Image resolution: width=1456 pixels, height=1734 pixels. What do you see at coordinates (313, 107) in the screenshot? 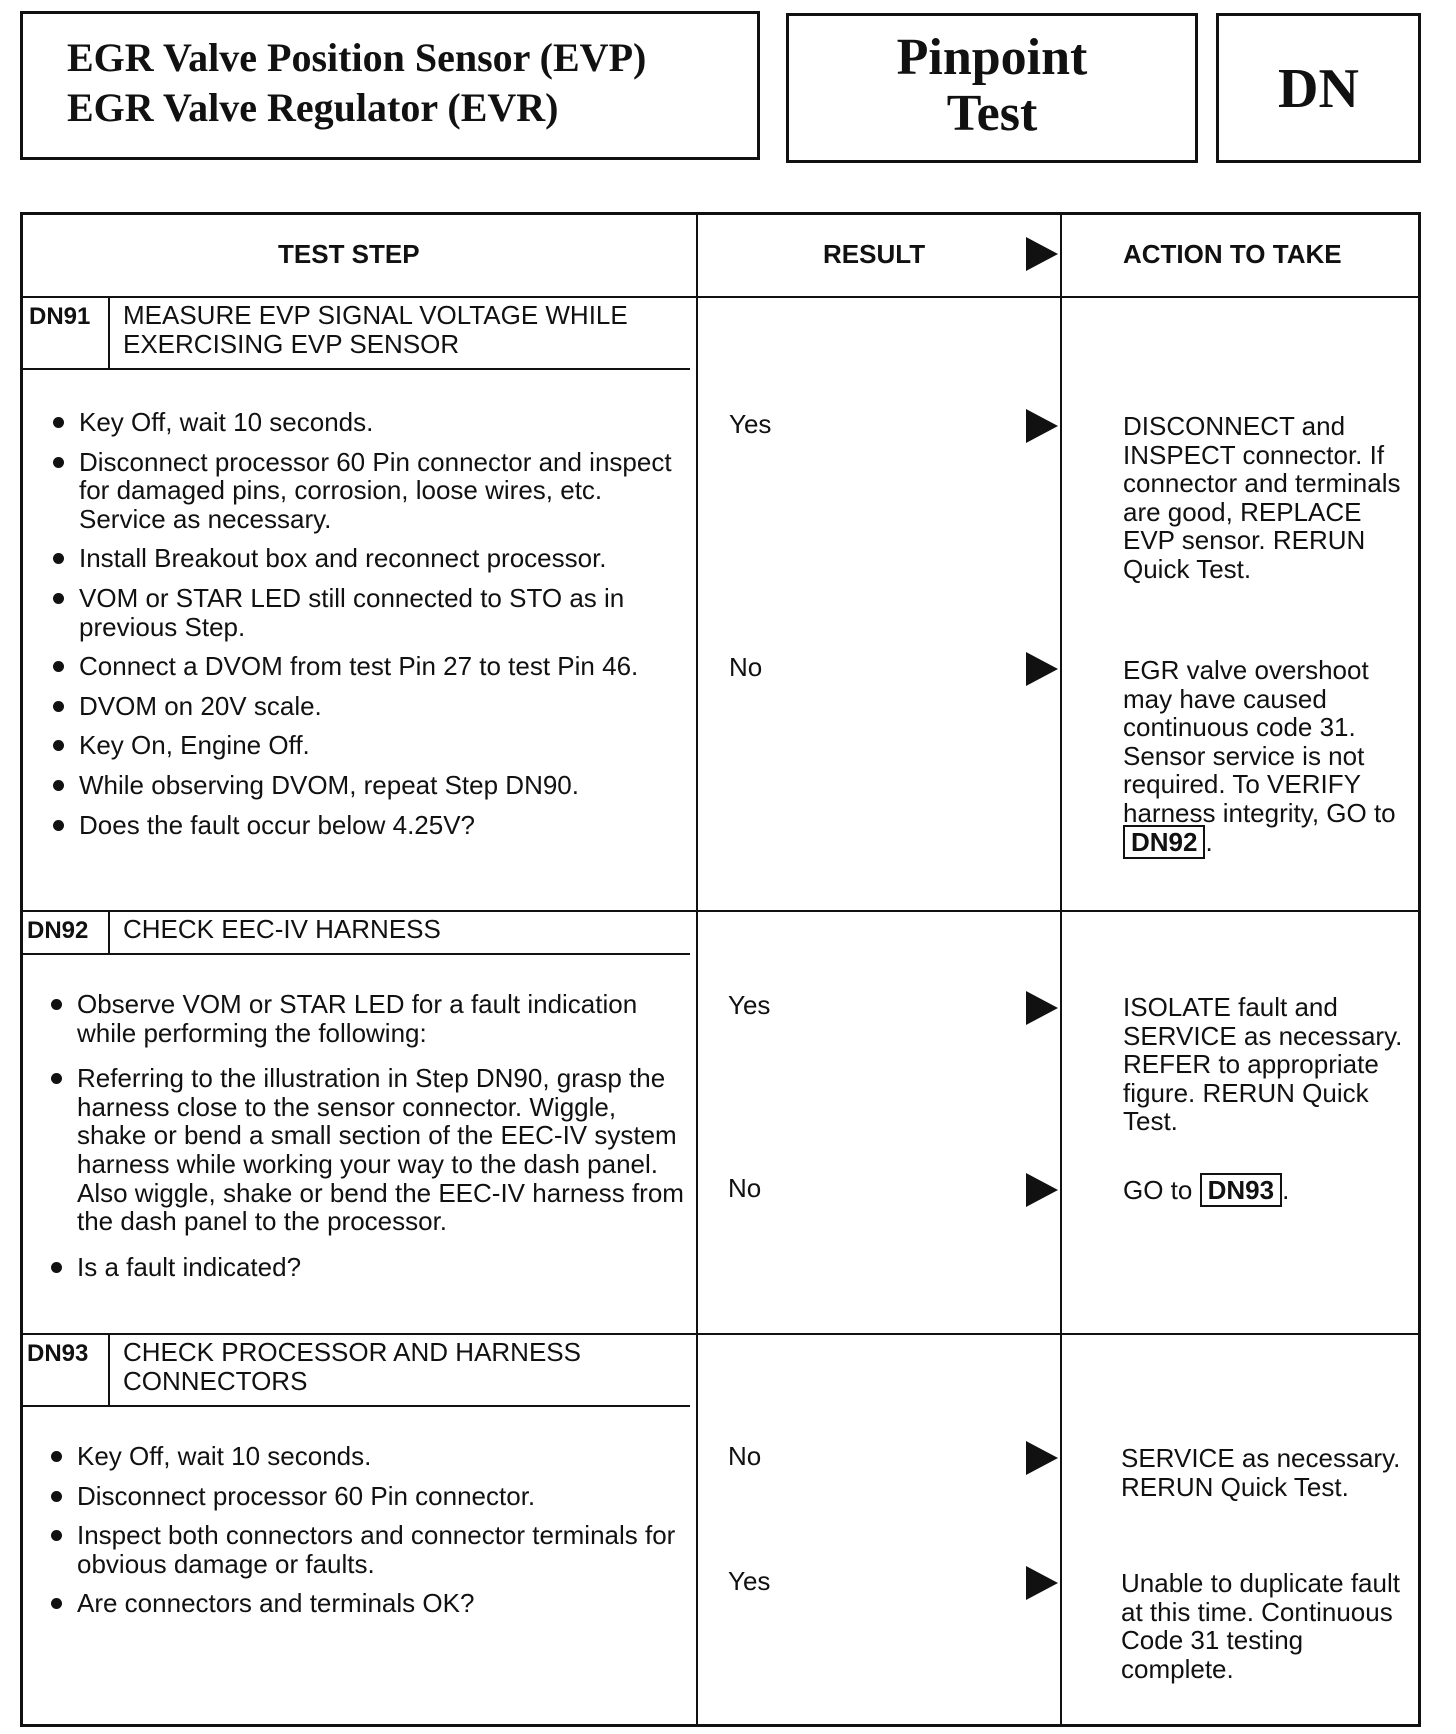
I see `title-line-2: EGR Valve Regulator (EVR)` at bounding box center [313, 107].